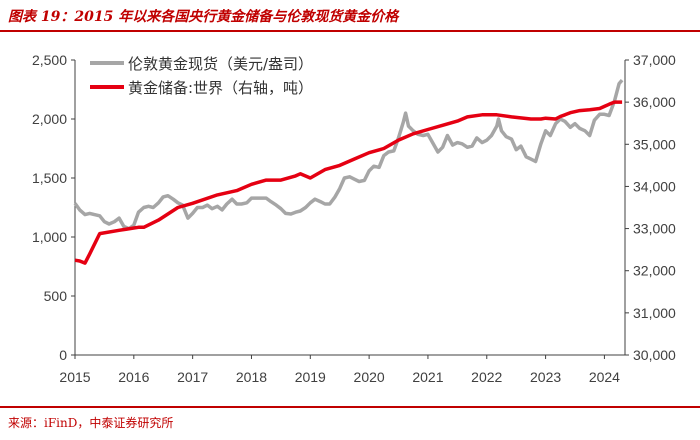 This screenshot has width=700, height=440. Describe the element at coordinates (63, 355) in the screenshot. I see `left-axis-tick-label: 0` at that location.